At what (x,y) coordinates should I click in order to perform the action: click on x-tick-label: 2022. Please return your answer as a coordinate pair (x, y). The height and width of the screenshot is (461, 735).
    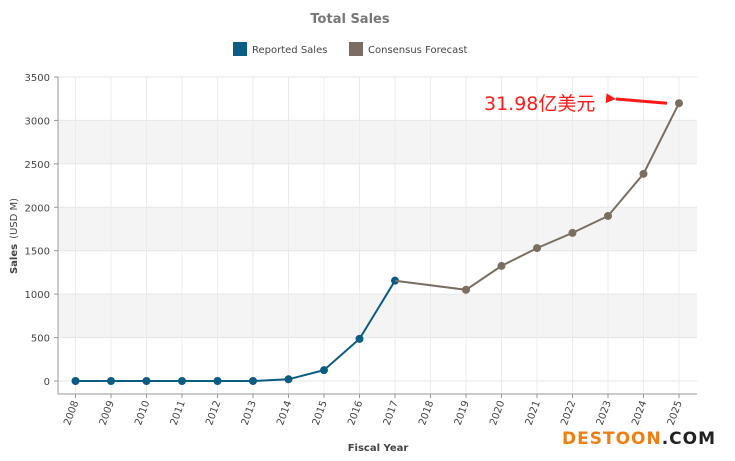
    Looking at the image, I should click on (568, 413).